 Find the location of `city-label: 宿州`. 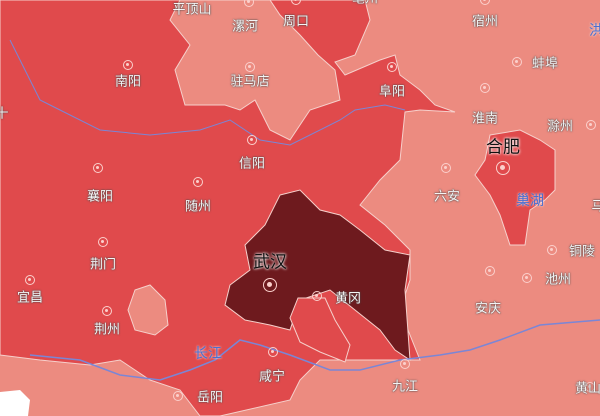

city-label: 宿州 is located at coordinates (485, 22).